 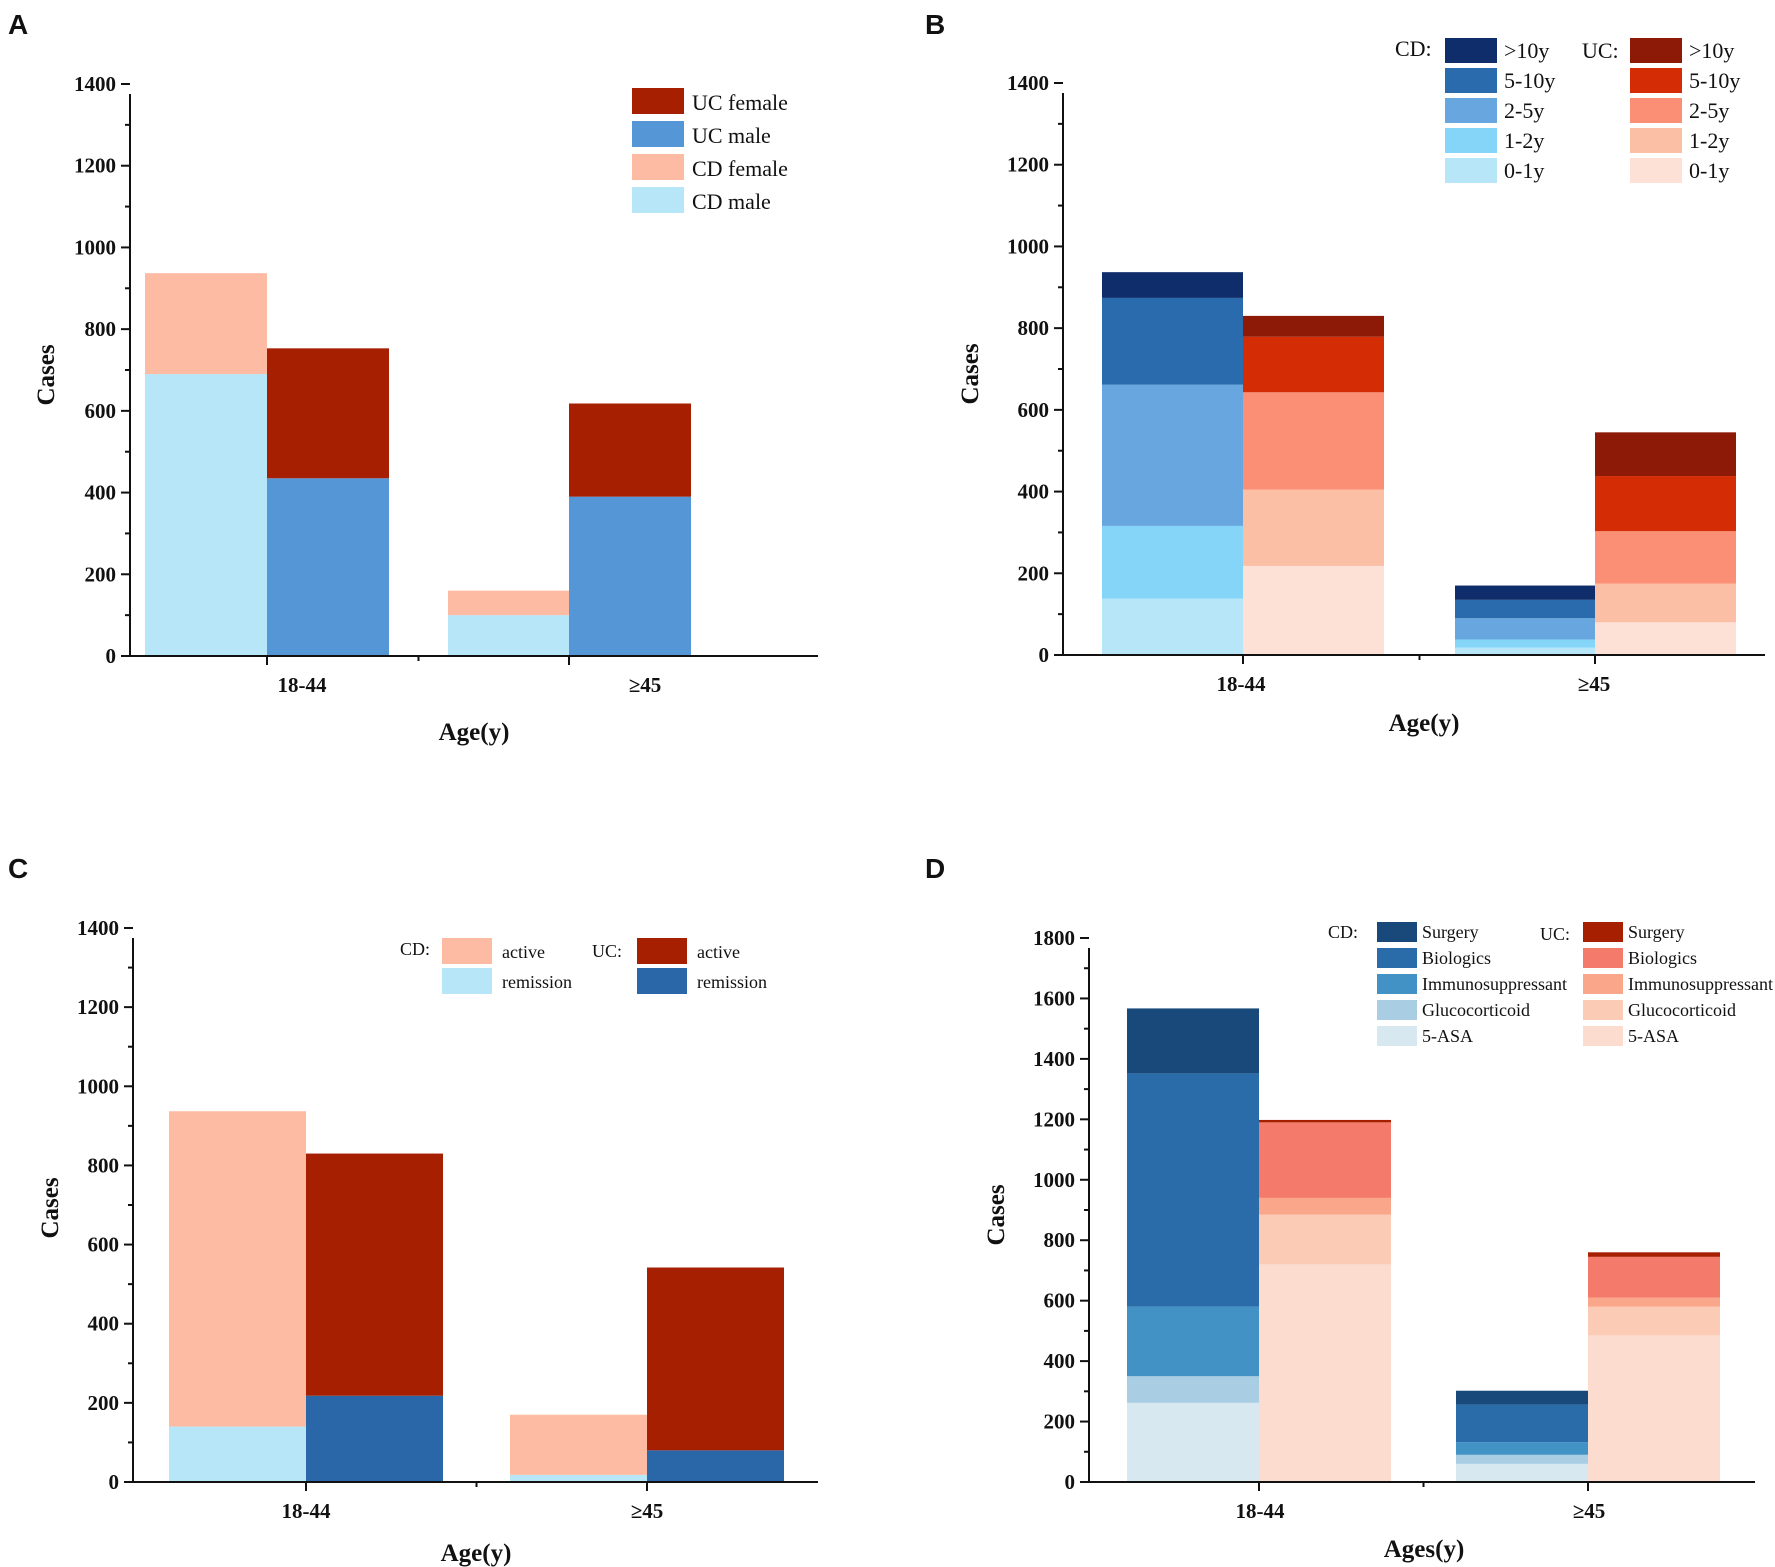 What do you see at coordinates (1301, 369) in the screenshot?
I see `panel-b-y-ticks: 0 200 400 600 800 1000 1200 1400` at bounding box center [1301, 369].